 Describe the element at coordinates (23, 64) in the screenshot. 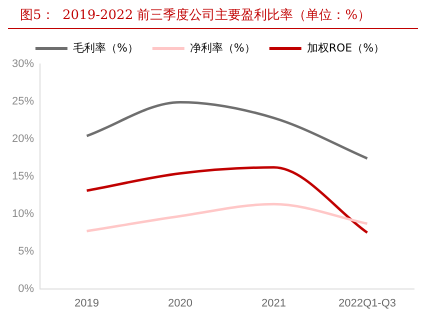

I see `y-tick-label: 30%` at that location.